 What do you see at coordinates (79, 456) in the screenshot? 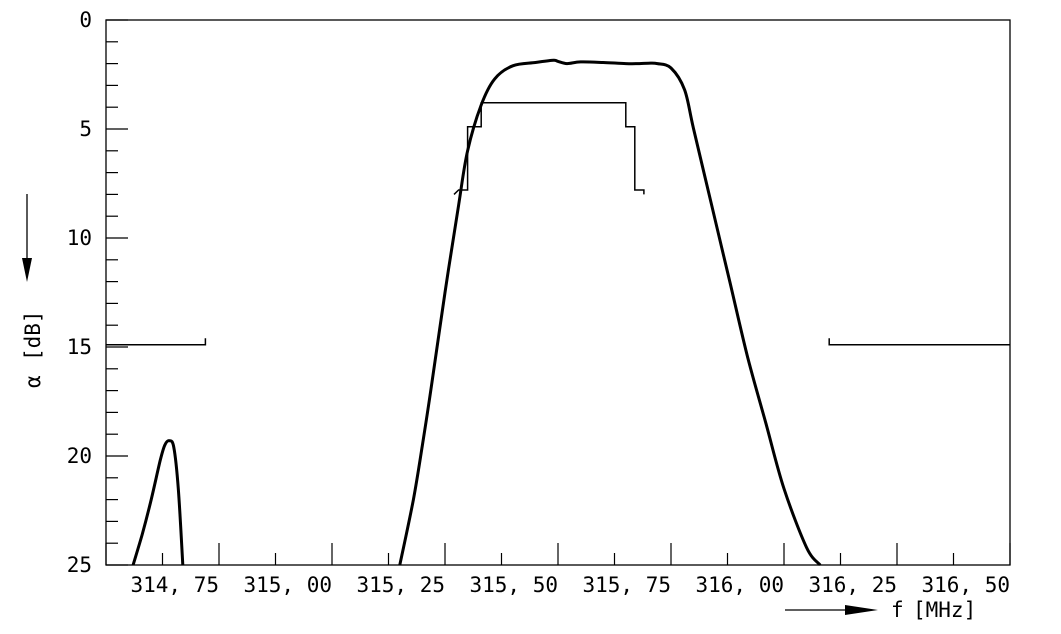
I see `y-tick-label: 20` at bounding box center [79, 456].